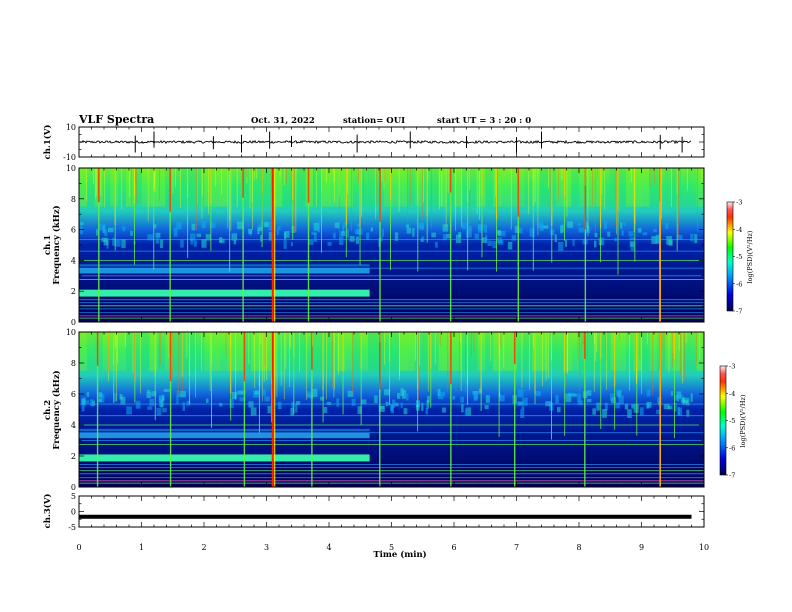  Describe the element at coordinates (733, 421) in the screenshot. I see `ch2-colorbar: log(PSD)(V²/Hz) -3 -4 -5 -6 -7` at that location.